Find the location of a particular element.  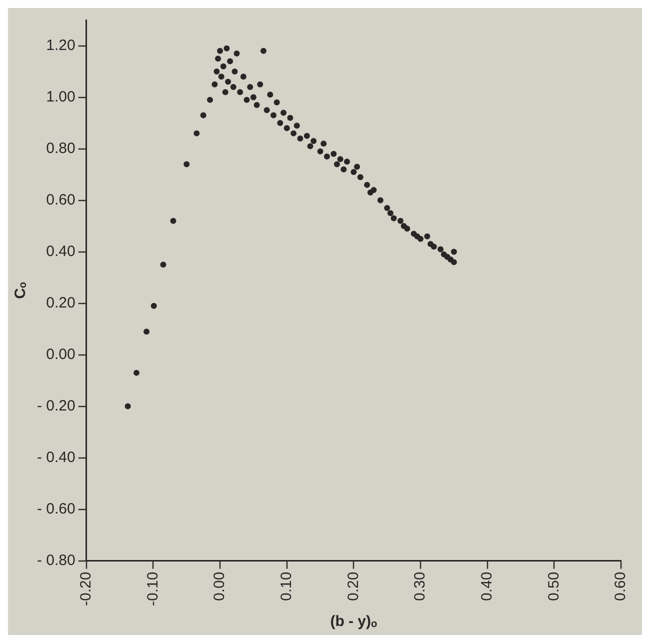

y-axis-title: Cₒ is located at coordinates (21, 290).